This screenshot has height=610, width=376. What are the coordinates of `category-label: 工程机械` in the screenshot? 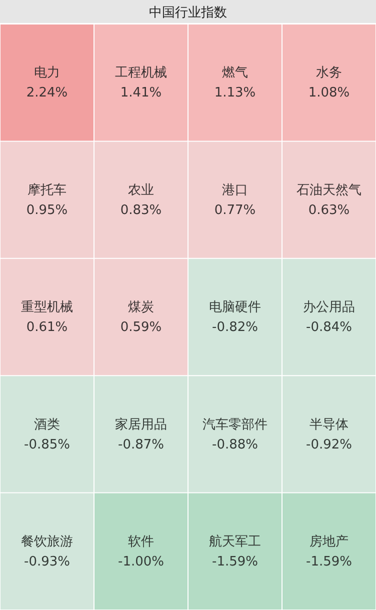 It's located at (141, 73).